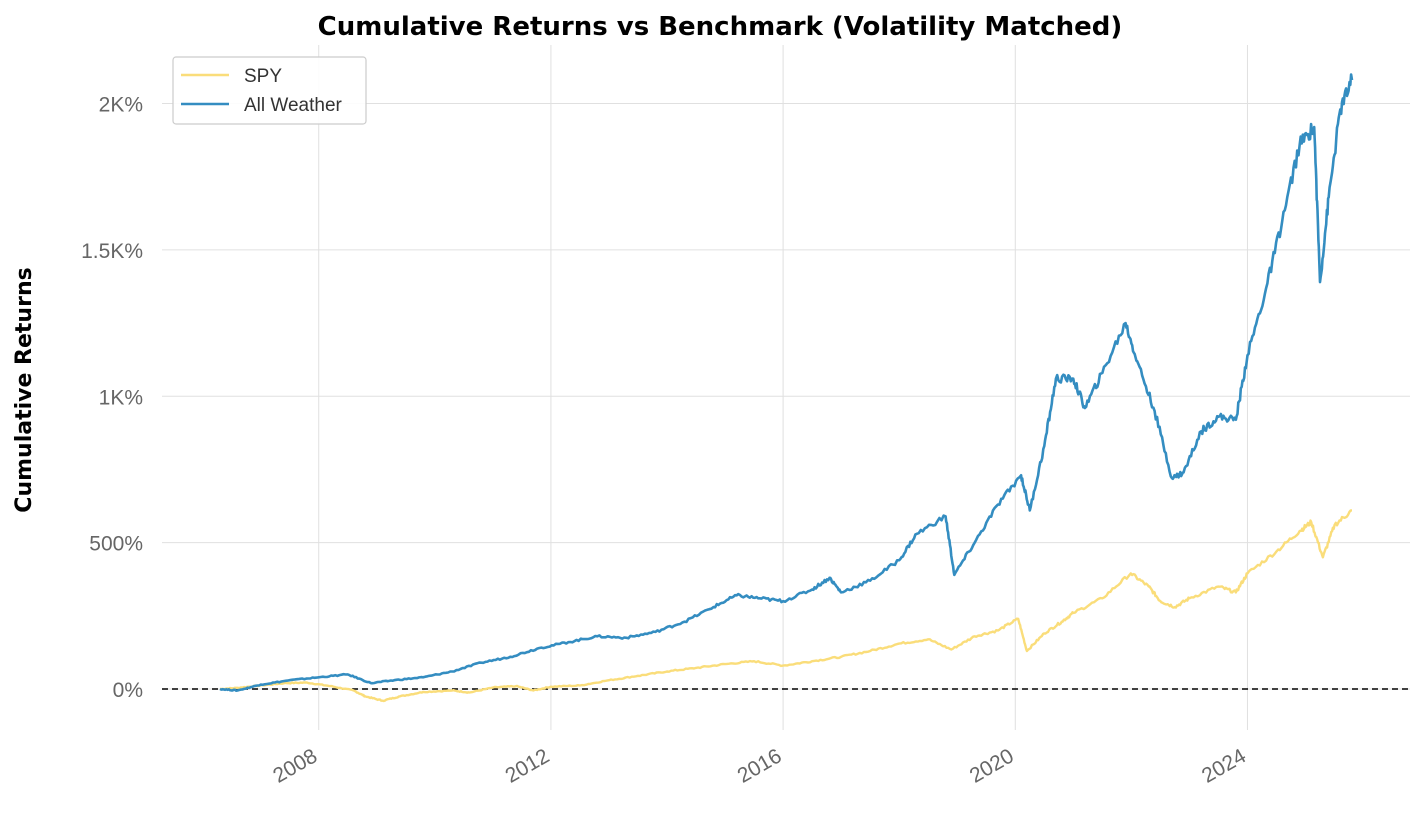 Image resolution: width=1425 pixels, height=817 pixels. I want to click on y-tick-label: 1.5K%, so click(112, 251).